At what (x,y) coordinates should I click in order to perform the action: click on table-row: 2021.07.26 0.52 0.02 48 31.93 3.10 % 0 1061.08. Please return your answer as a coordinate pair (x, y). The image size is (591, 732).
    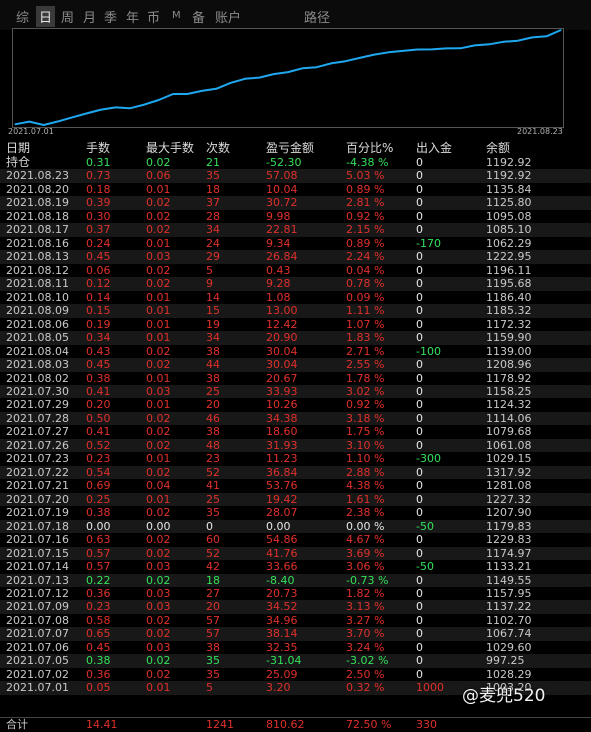
    Looking at the image, I should click on (295, 445).